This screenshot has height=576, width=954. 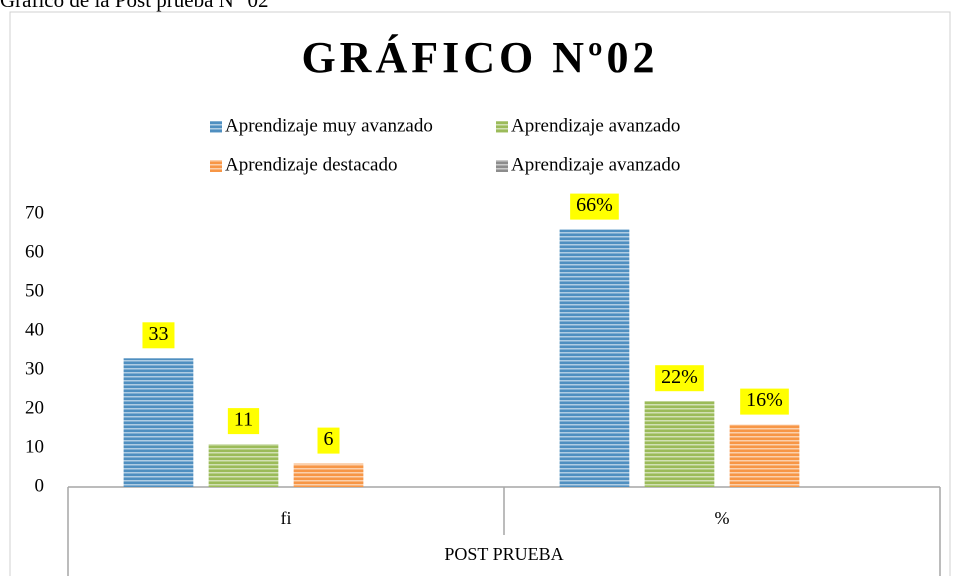 What do you see at coordinates (311, 164) in the screenshot?
I see `legend-label: Aprendizaje destacado` at bounding box center [311, 164].